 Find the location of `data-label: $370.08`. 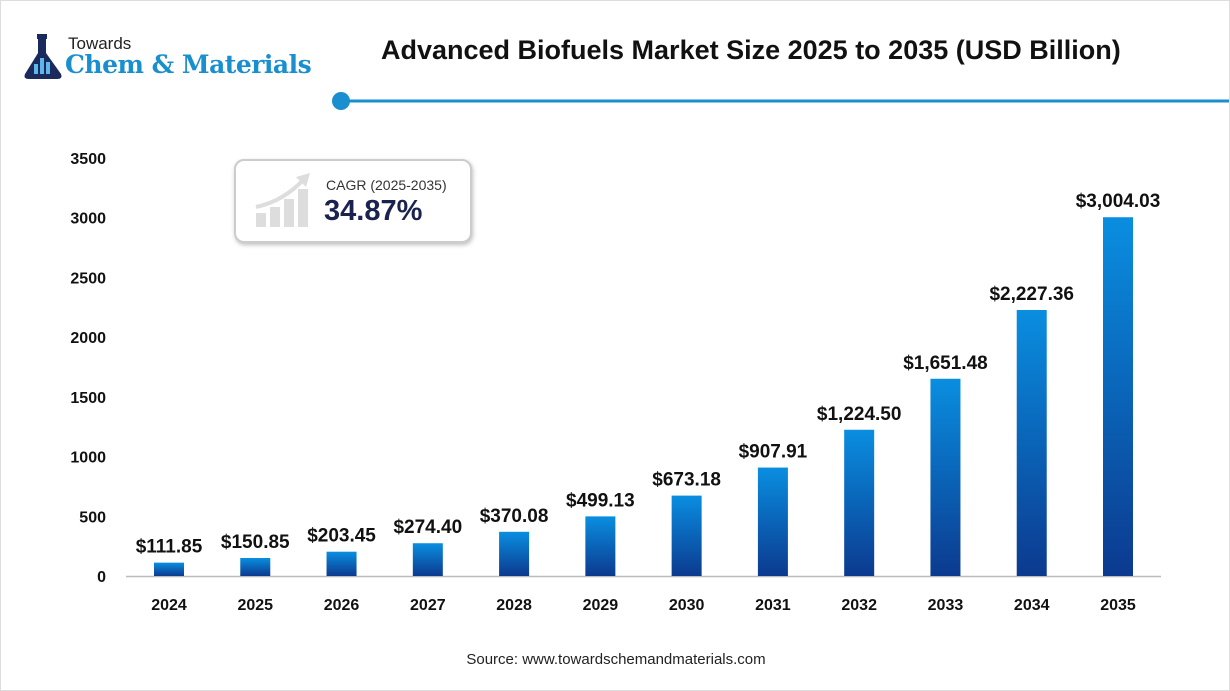

data-label: $370.08 is located at coordinates (514, 516).